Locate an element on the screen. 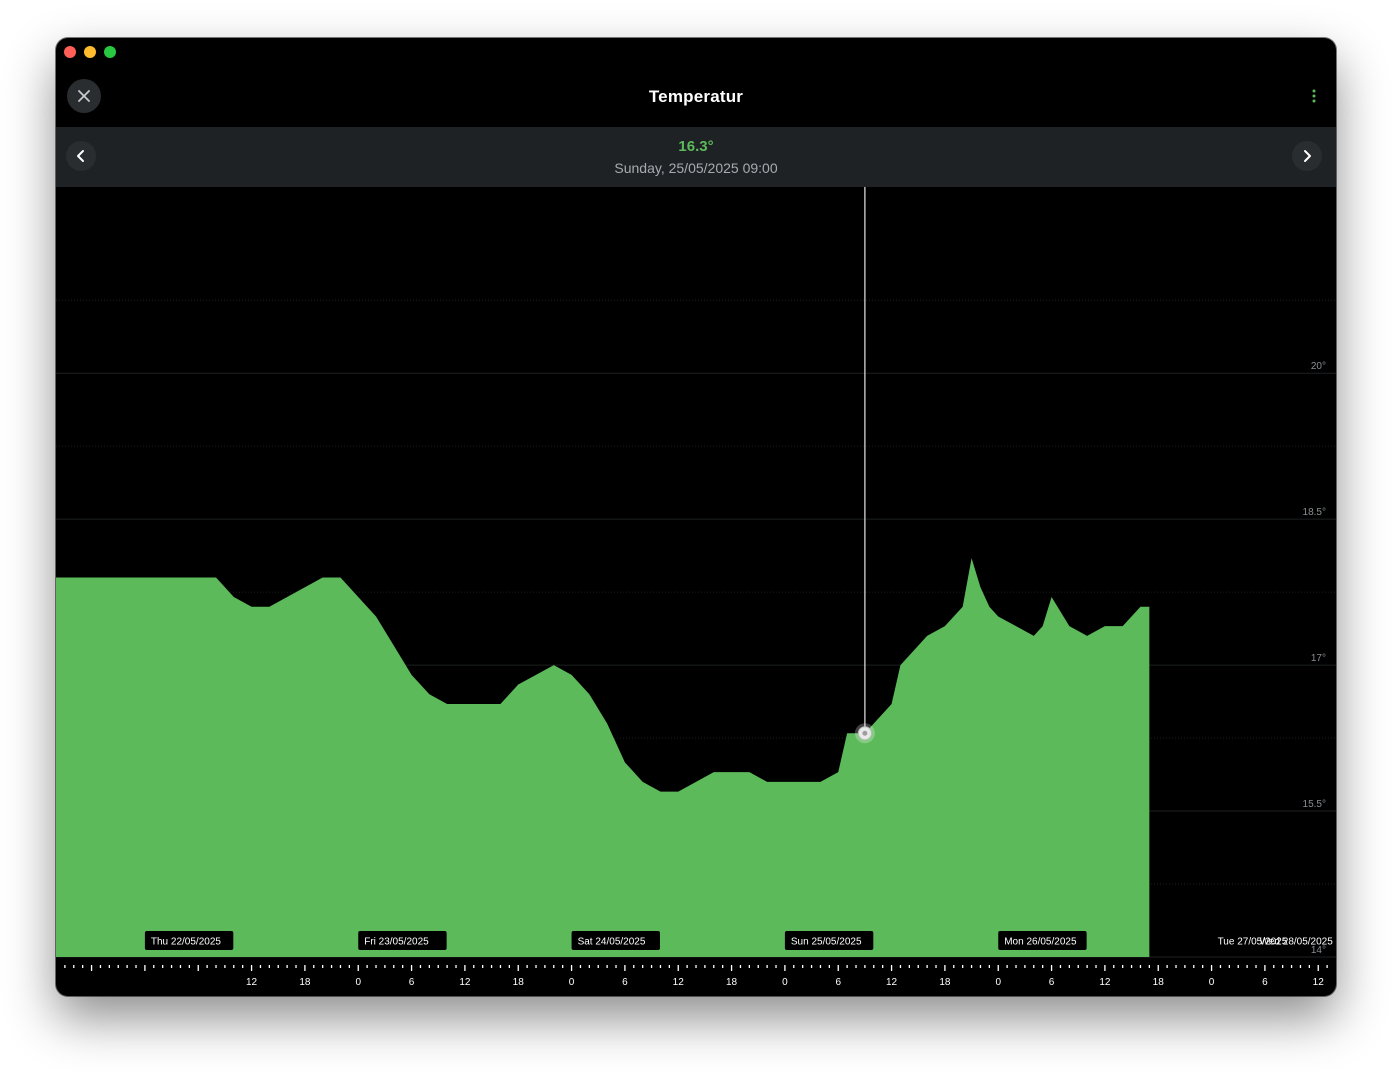 Image resolution: width=1392 pixels, height=1072 pixels. day-label: Wed 28/05/2025 is located at coordinates (1297, 942).